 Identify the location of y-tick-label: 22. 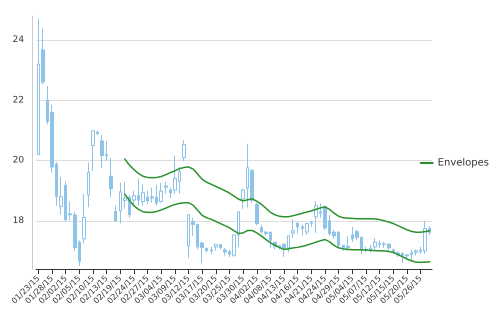
(18, 100).